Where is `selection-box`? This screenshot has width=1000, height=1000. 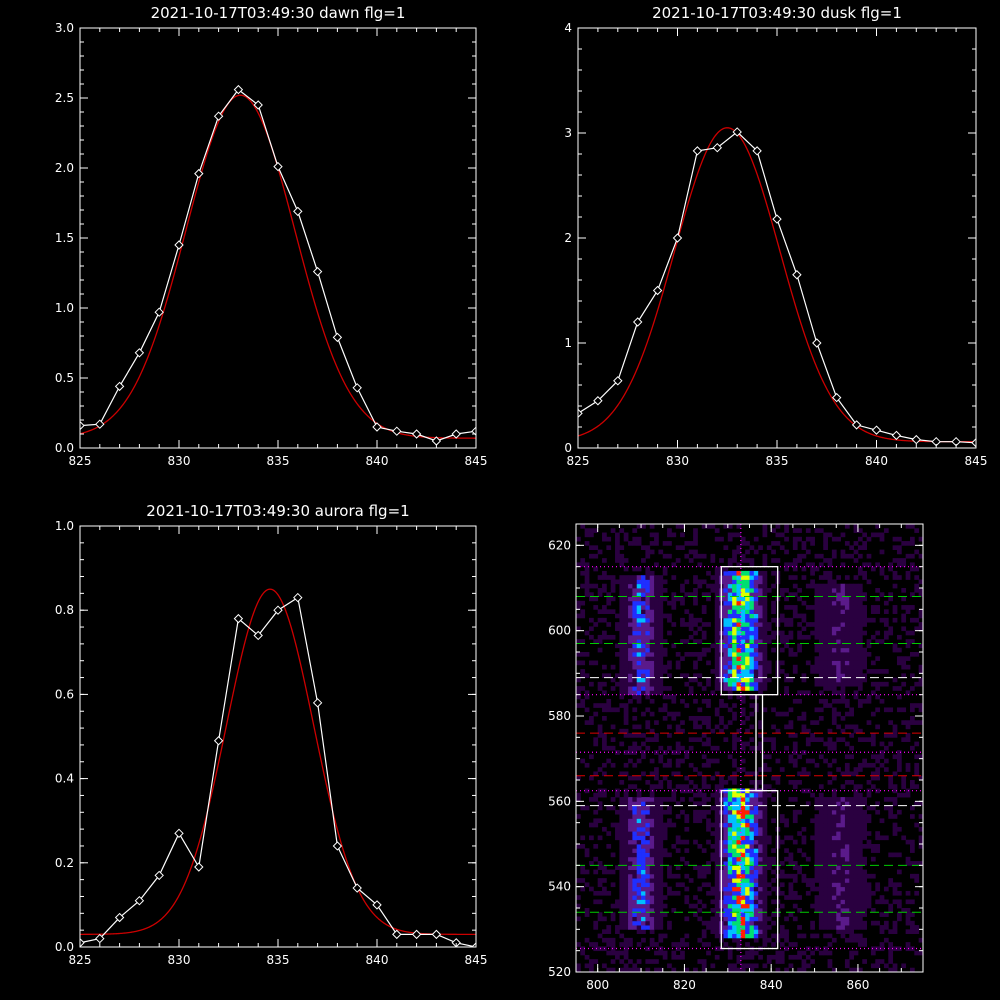 selection-box is located at coordinates (749, 870).